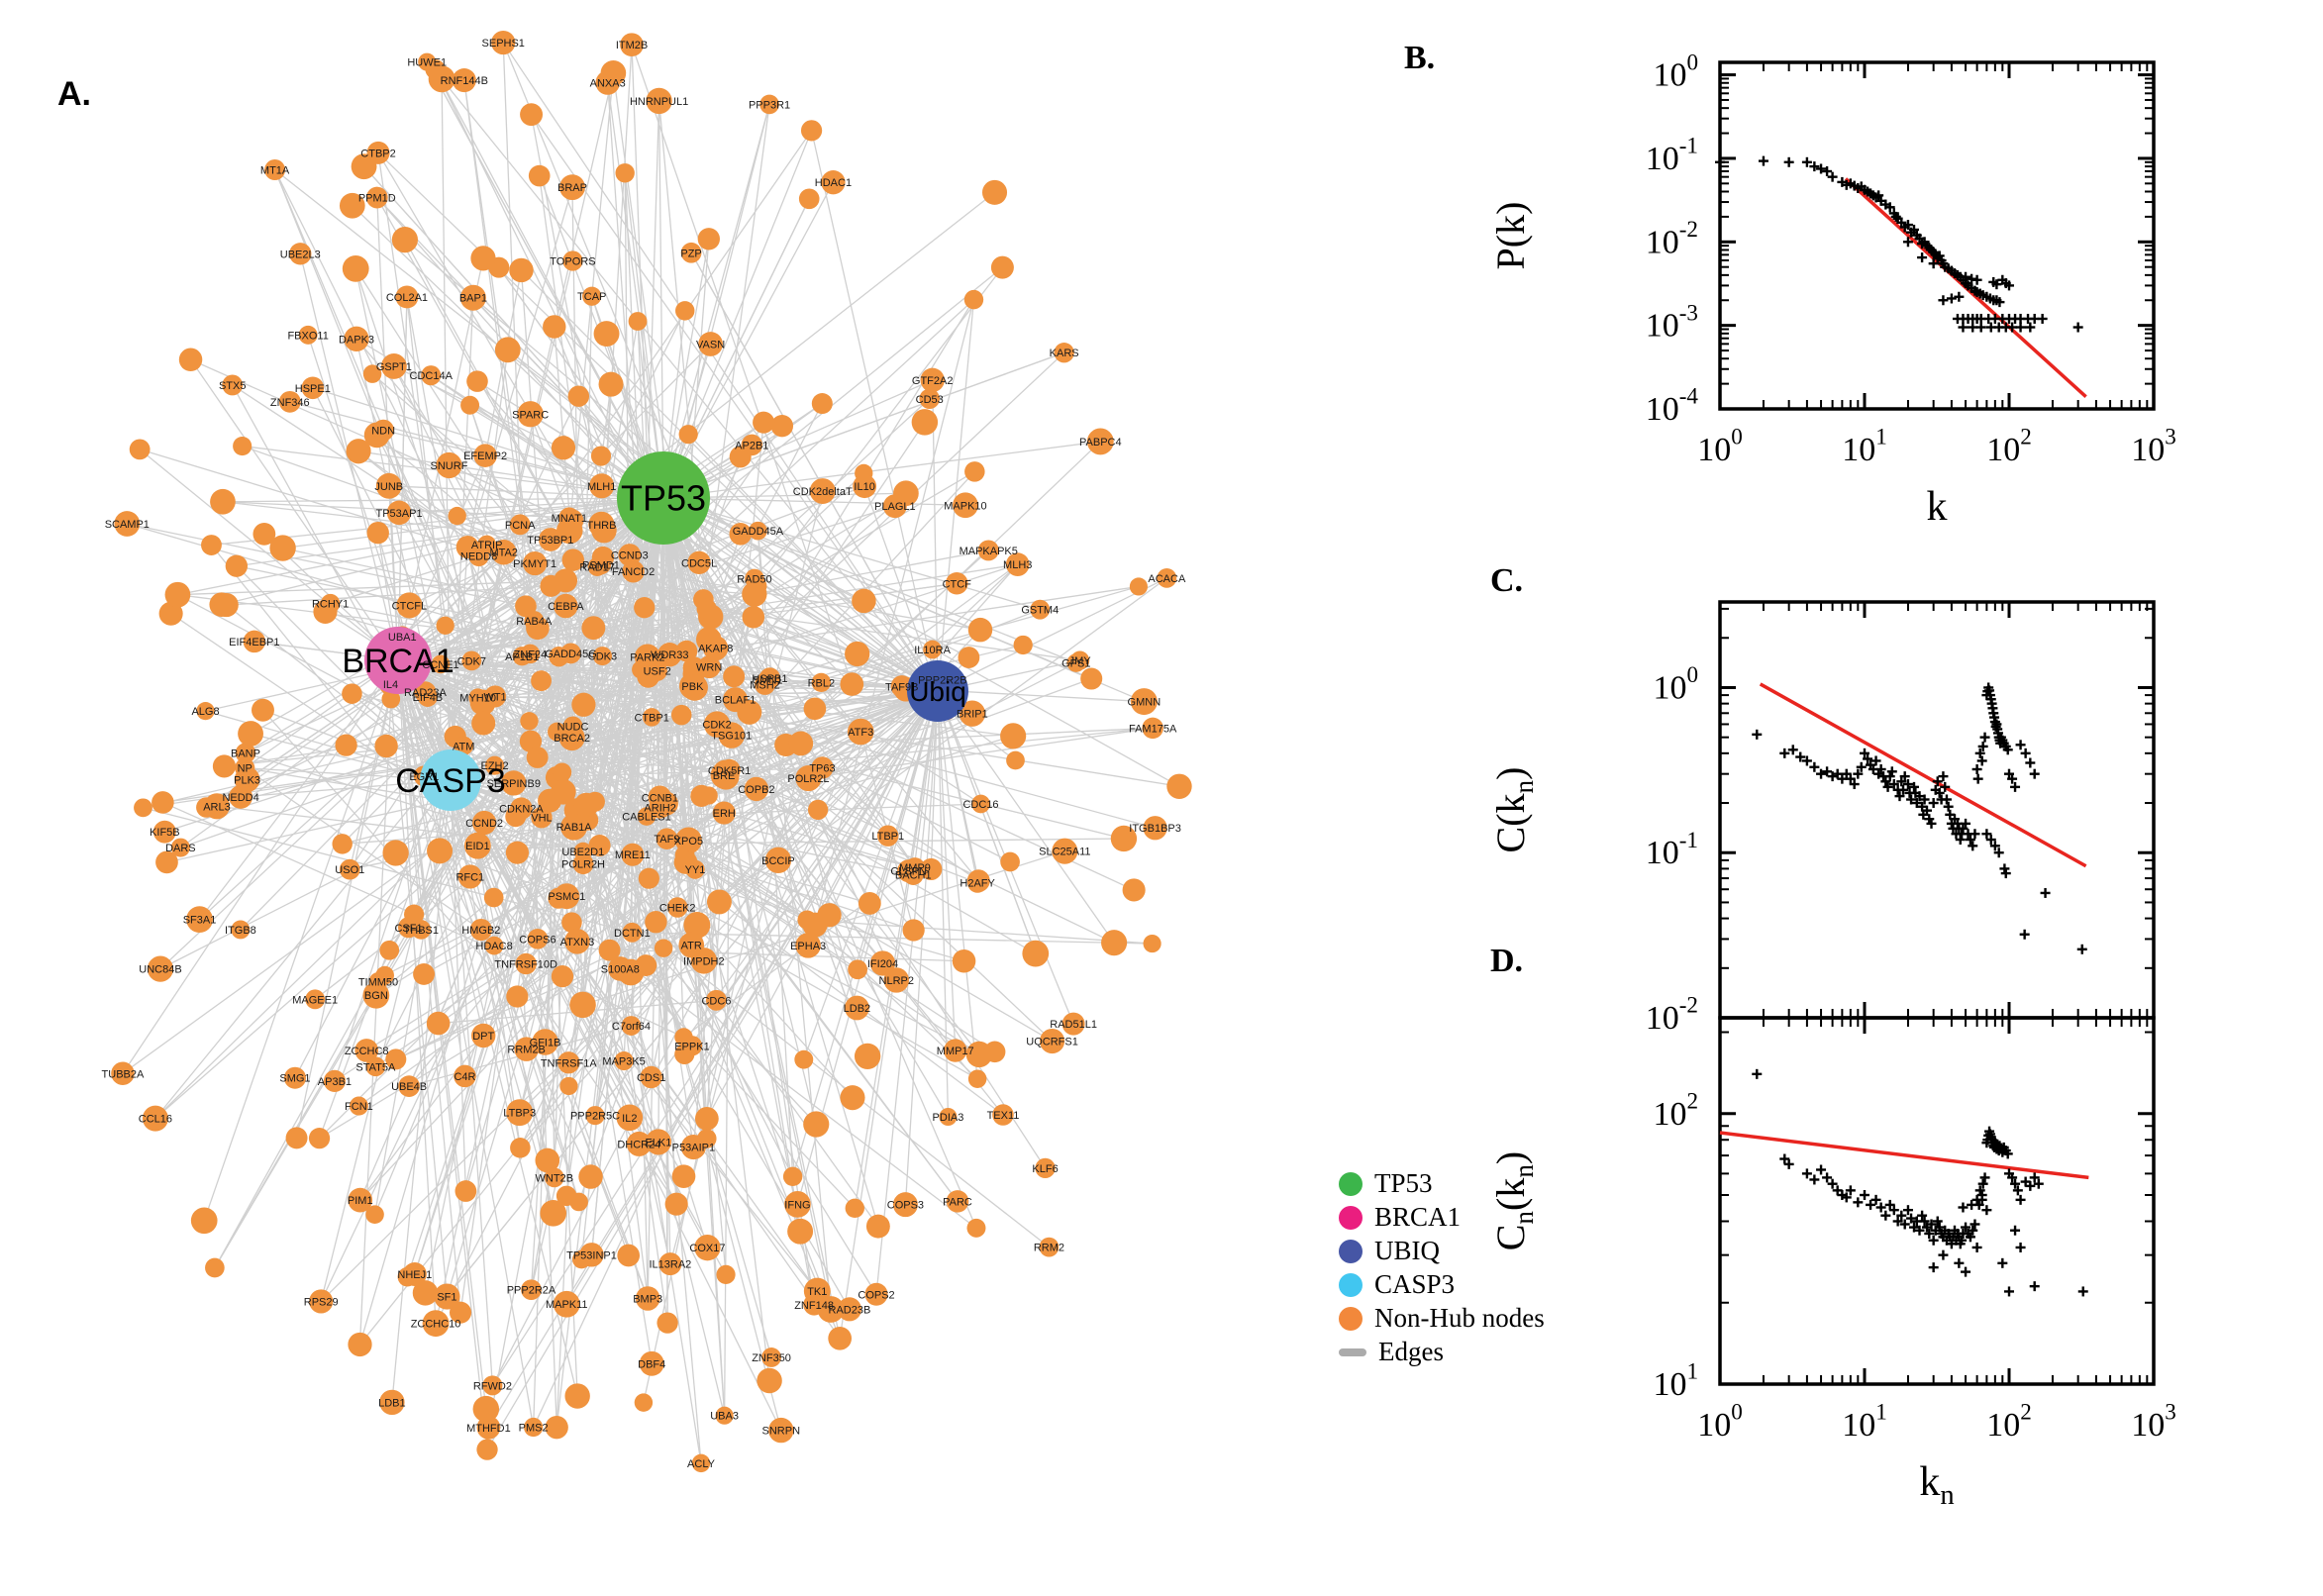  Describe the element at coordinates (758, 532) in the screenshot. I see `svg-text: GADD45A` at that location.